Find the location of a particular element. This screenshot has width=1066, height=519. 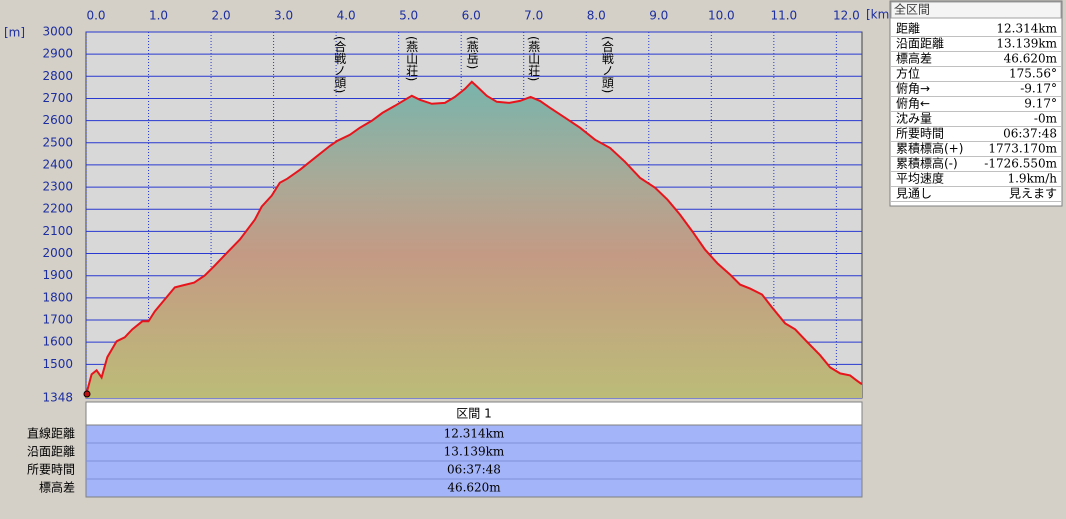

row-value: 12.314km is located at coordinates (474, 434).